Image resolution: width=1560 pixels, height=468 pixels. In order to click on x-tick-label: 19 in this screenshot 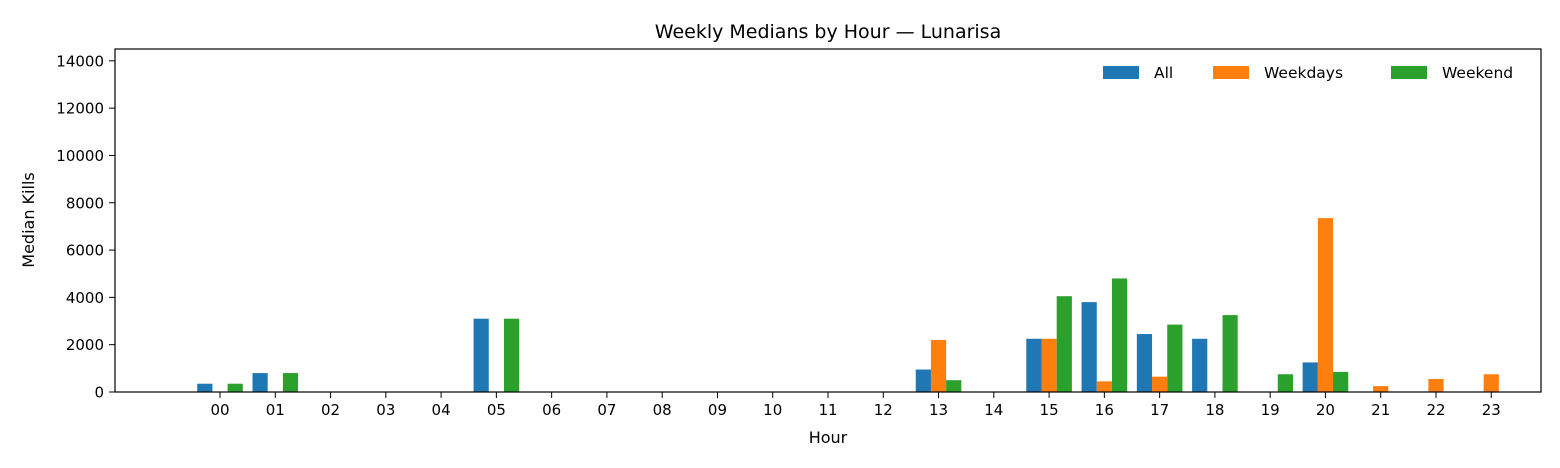, I will do `click(1270, 410)`.